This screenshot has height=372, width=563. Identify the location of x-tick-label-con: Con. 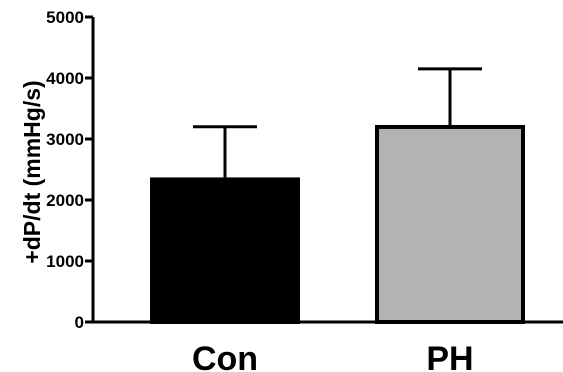
(225, 356).